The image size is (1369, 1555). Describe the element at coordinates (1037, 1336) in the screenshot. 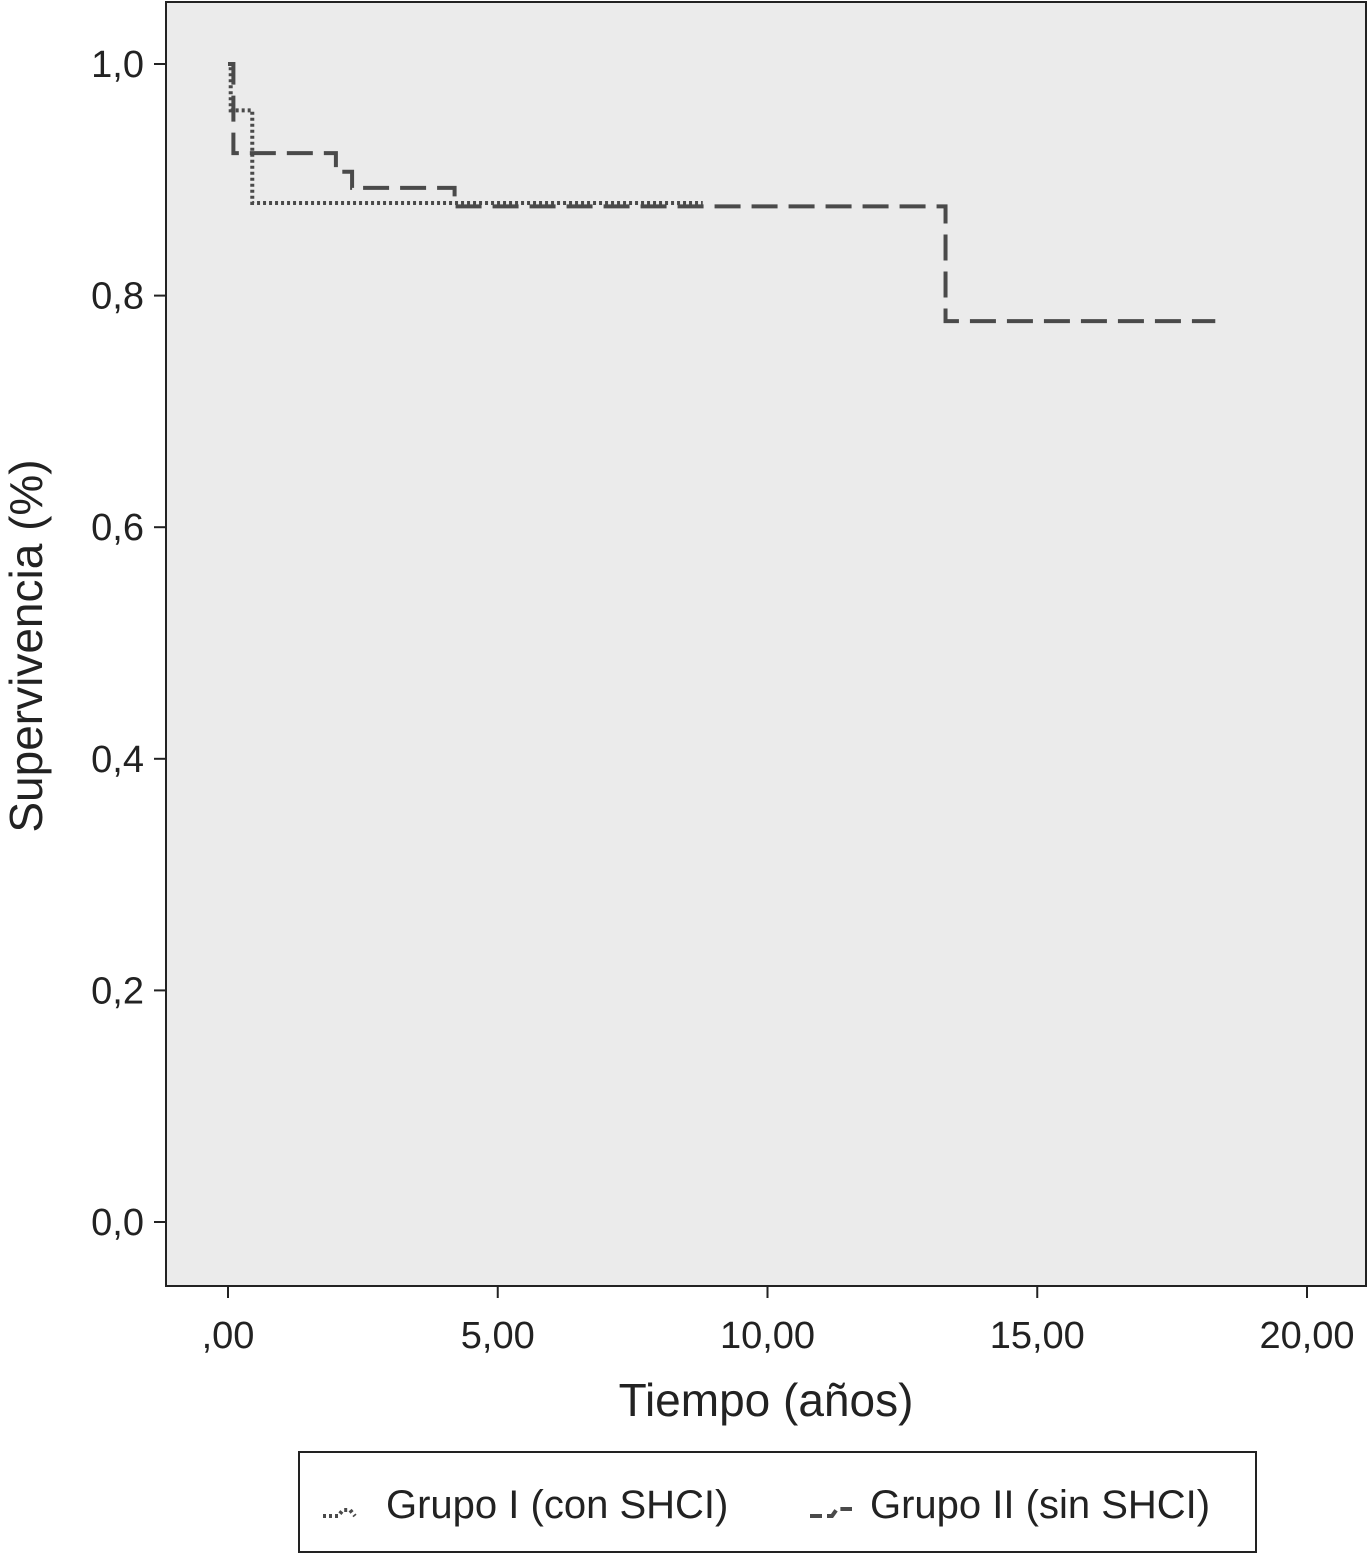

I see `x-tick-label: 15,00` at that location.